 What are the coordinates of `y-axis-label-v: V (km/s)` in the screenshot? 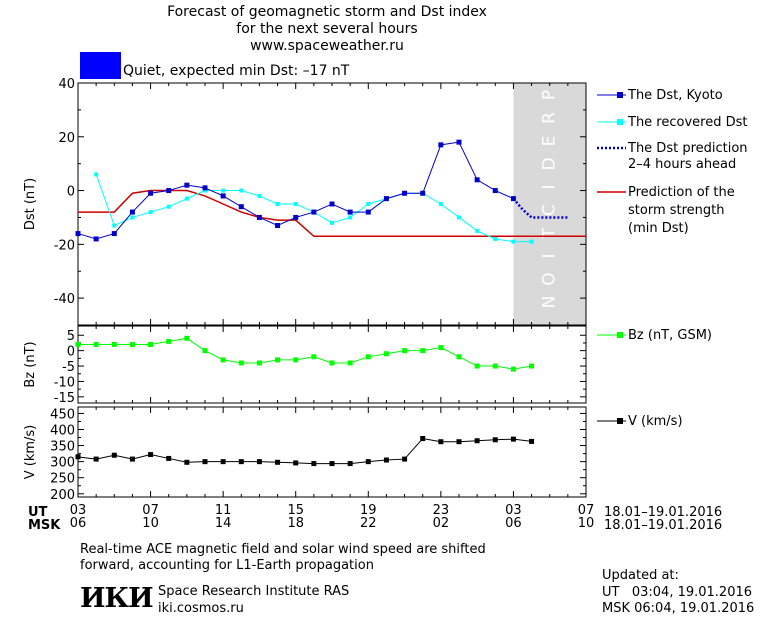 It's located at (30, 452).